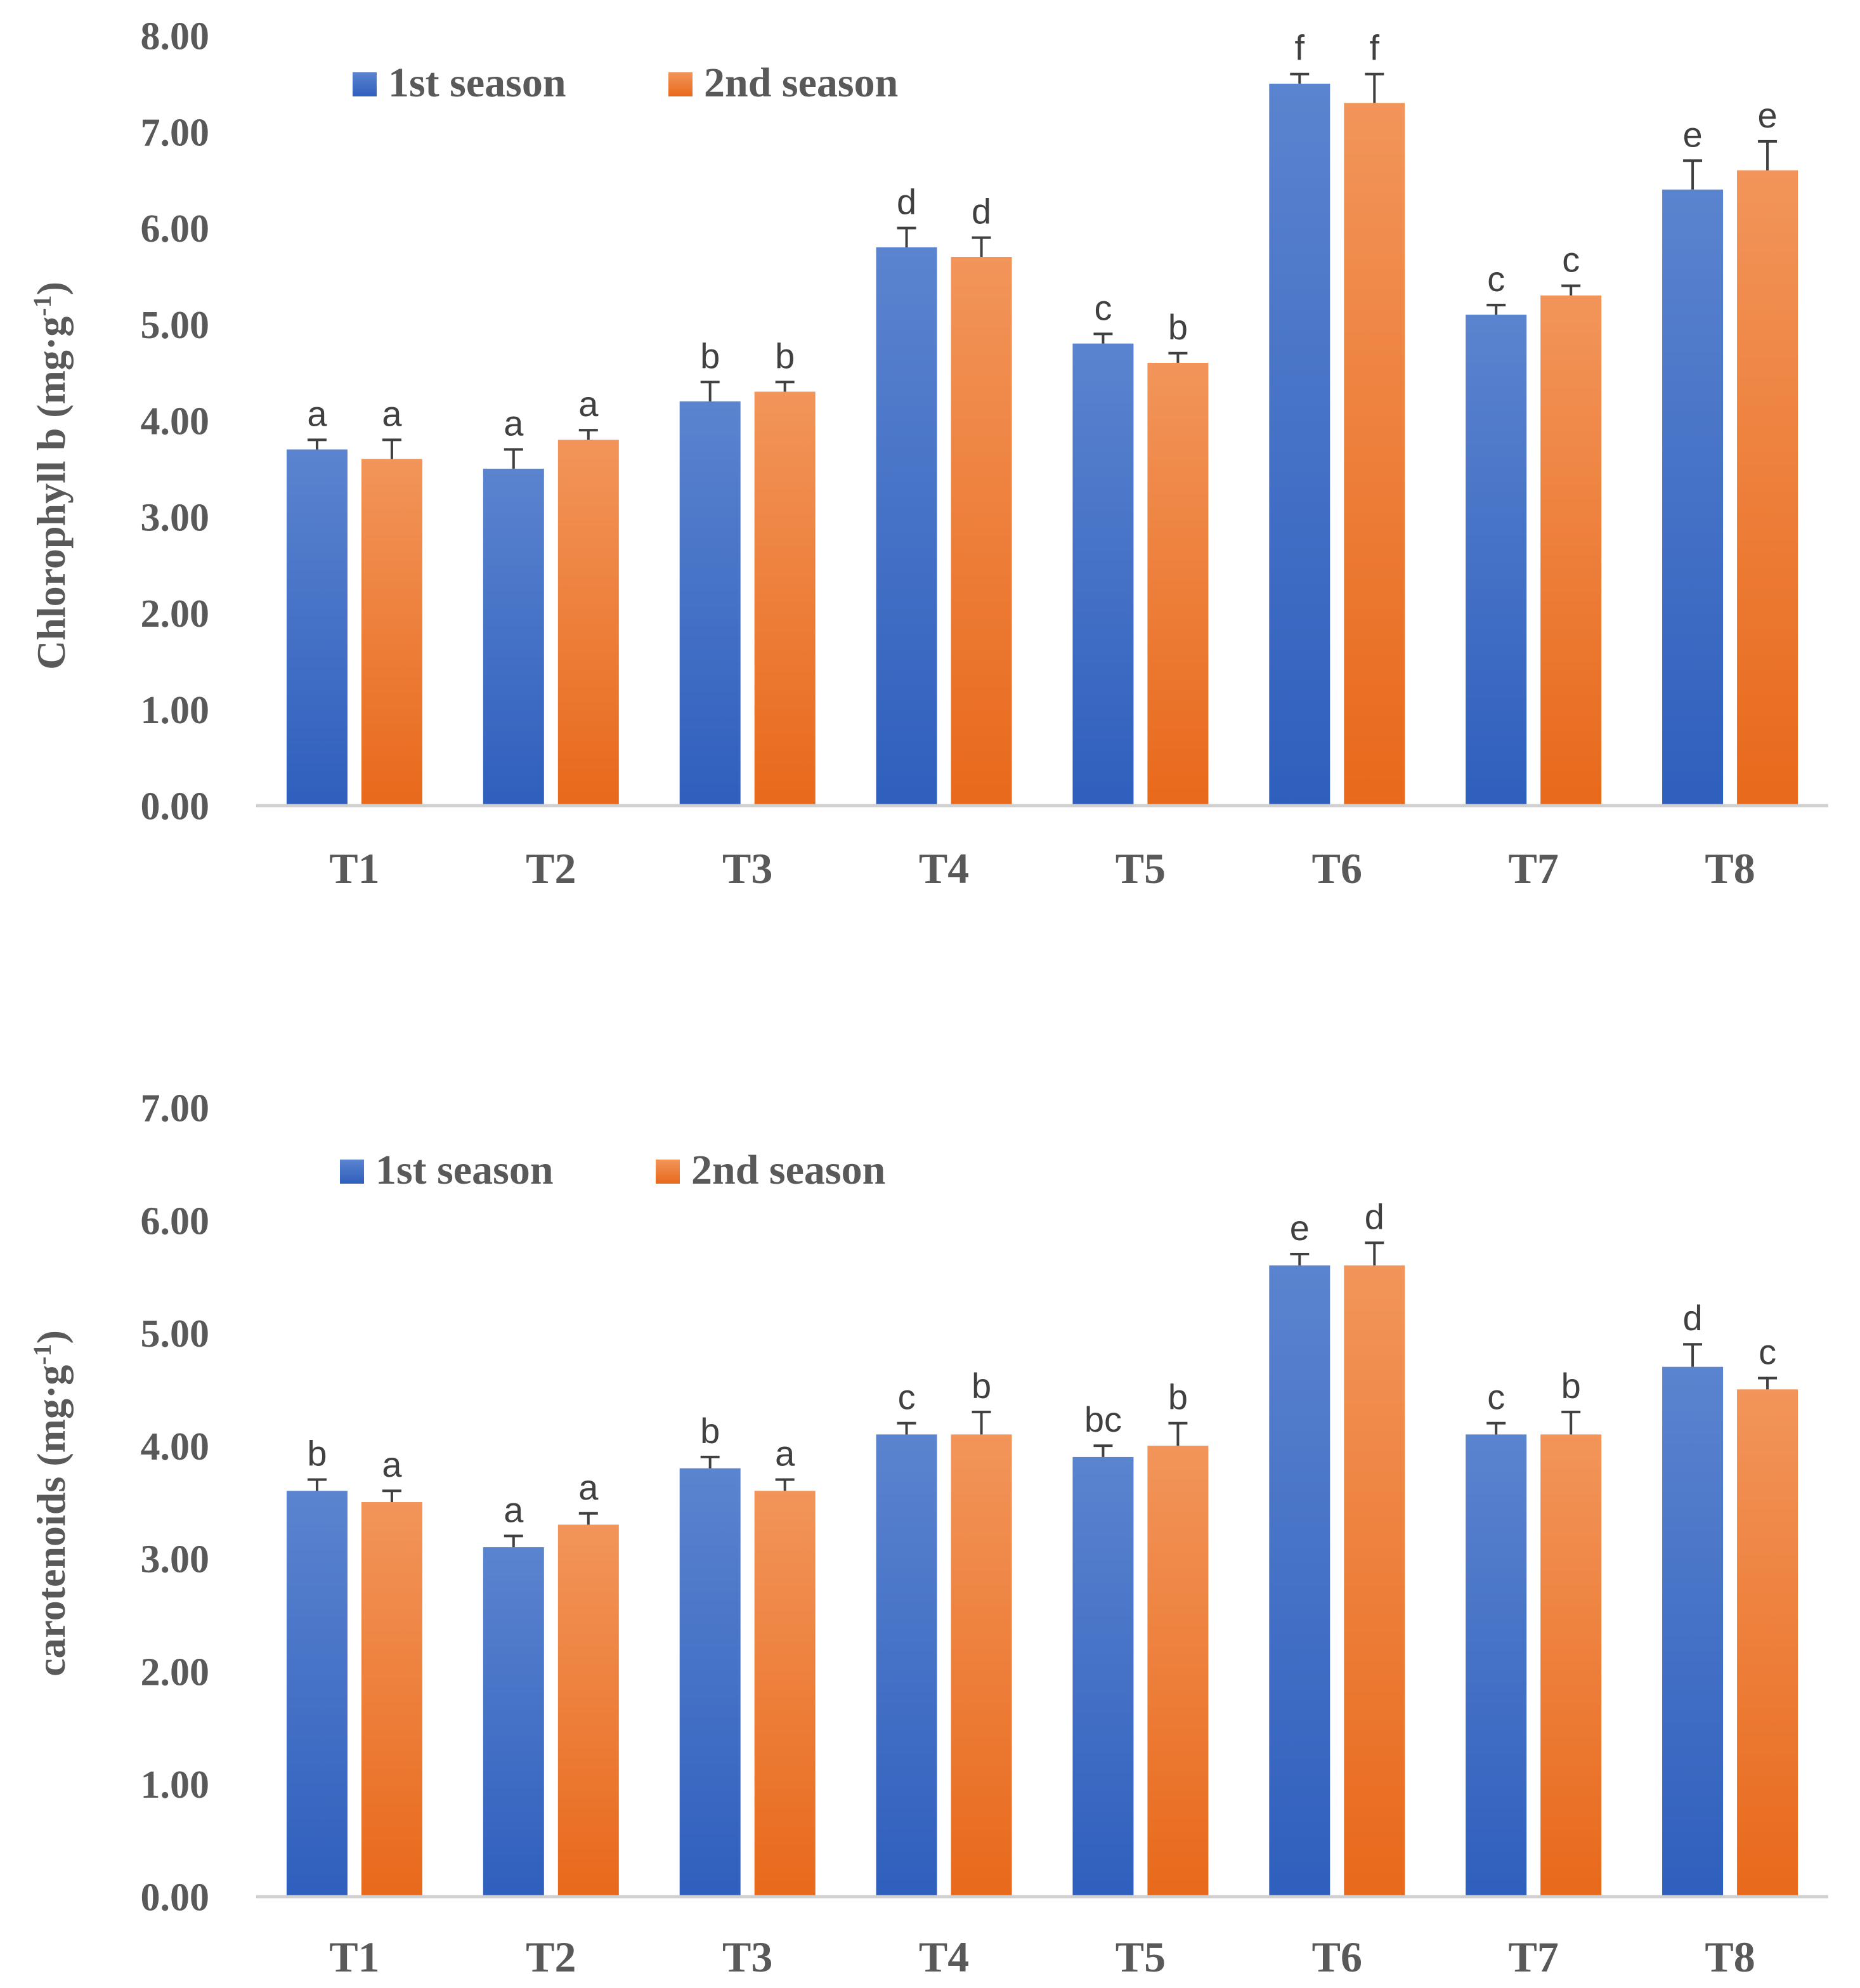  What do you see at coordinates (1693, 1631) in the screenshot?
I see `chart2-bar-t8-s1` at bounding box center [1693, 1631].